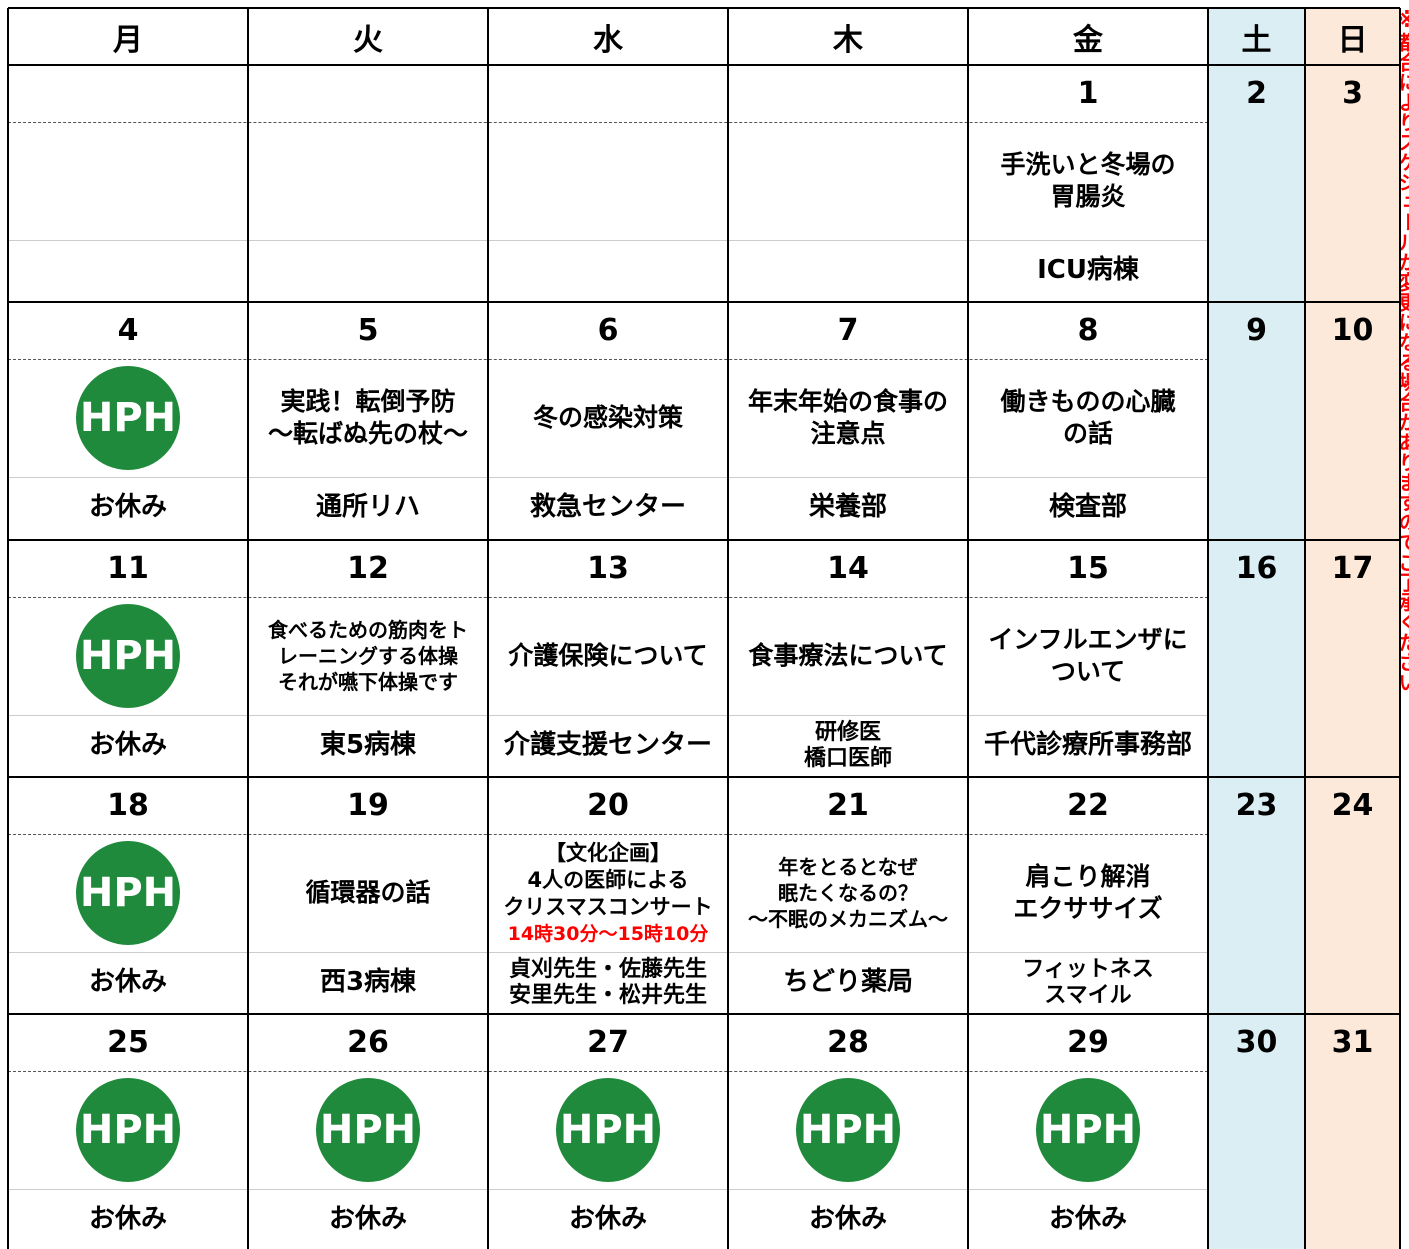 This screenshot has height=1249, width=1409. Describe the element at coordinates (608, 746) in the screenshot. I see `dept-cell: 介護支援センター` at that location.